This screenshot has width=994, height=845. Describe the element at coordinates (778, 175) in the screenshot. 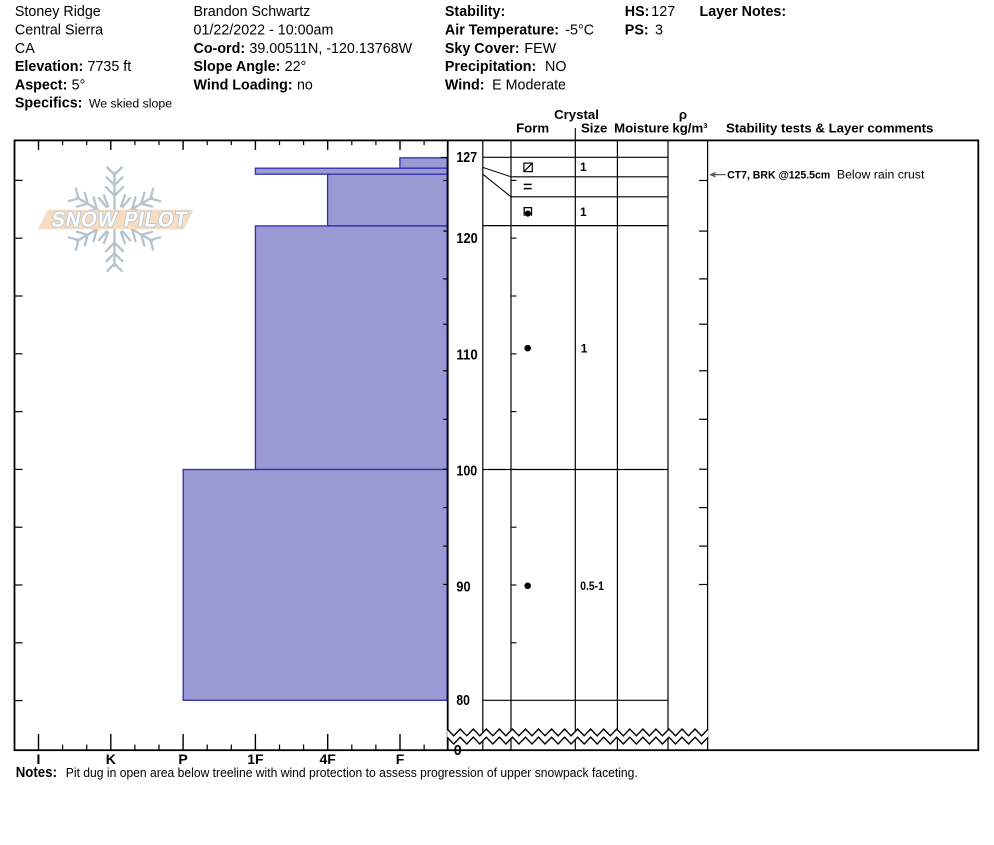

I see `svg-text: CT7, BRK @125.5cm` at that location.